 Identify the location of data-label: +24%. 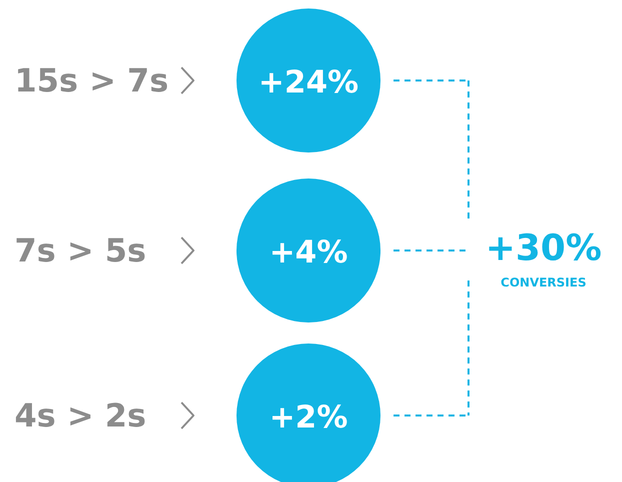
(308, 82).